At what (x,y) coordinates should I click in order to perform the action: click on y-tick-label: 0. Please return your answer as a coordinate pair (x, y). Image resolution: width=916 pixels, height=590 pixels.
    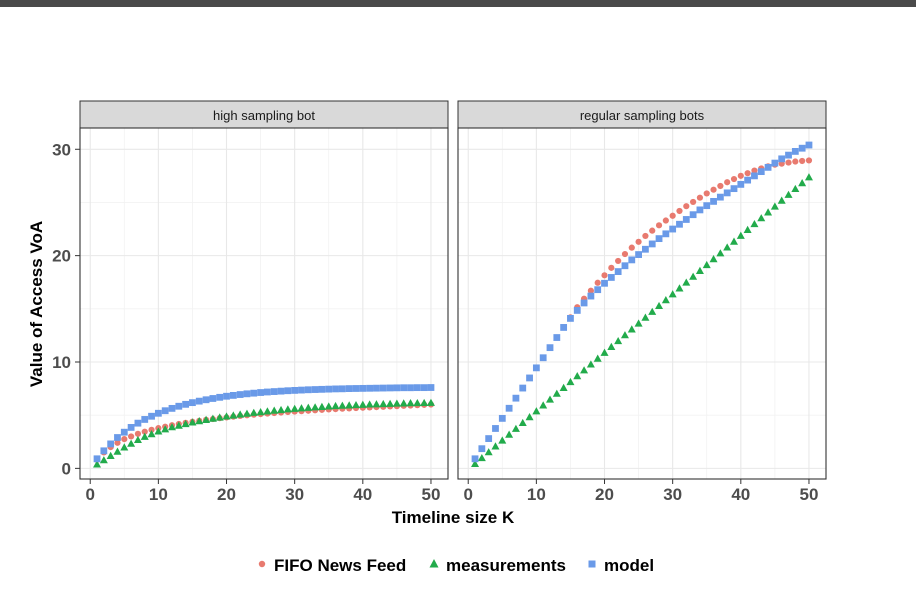
    Looking at the image, I should click on (66, 468).